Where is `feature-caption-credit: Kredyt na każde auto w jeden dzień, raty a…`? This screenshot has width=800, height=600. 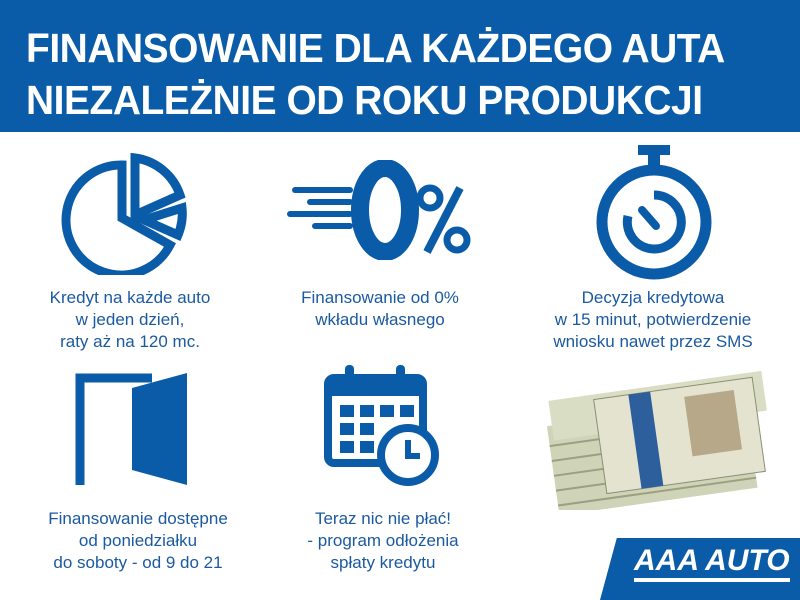
feature-caption-credit: Kredyt na każde auto w jeden dzień, raty a… is located at coordinates (130, 319).